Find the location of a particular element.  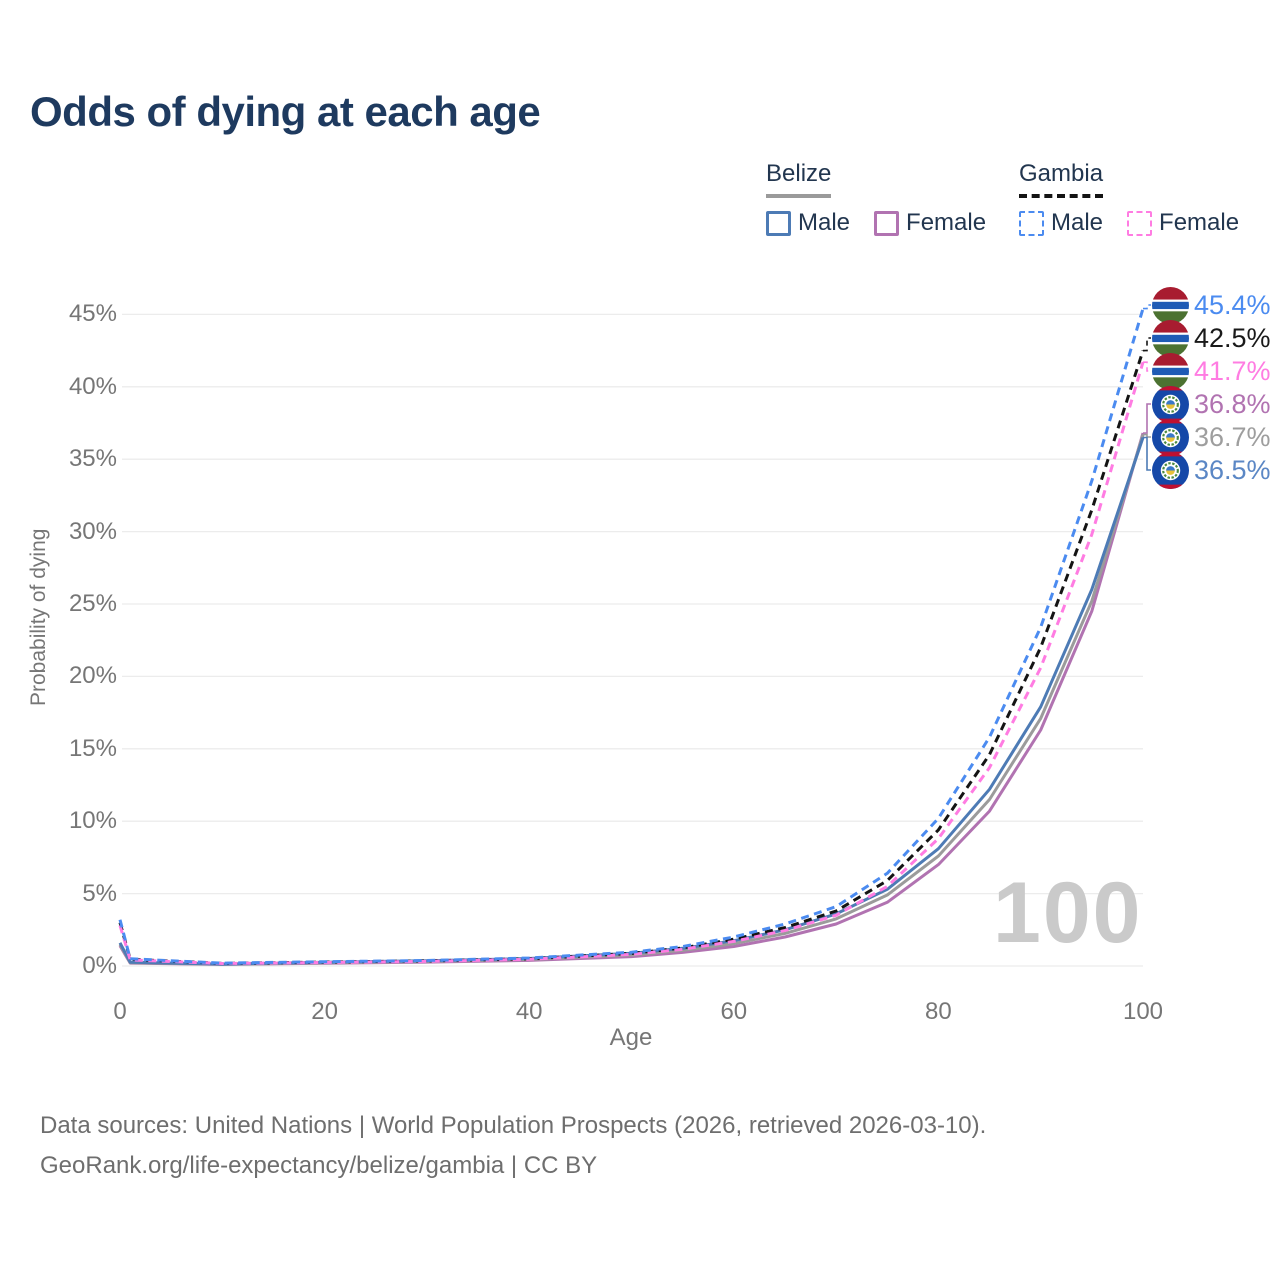

end-label-row-belize_female: 36.8% is located at coordinates (1211, 404).